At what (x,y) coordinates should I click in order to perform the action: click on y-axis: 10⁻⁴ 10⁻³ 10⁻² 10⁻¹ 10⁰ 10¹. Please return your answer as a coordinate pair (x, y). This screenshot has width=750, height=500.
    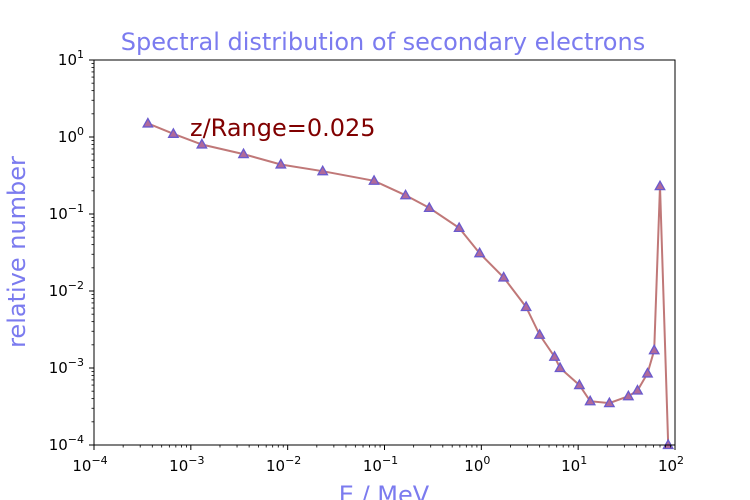
    Looking at the image, I should click on (71, 251).